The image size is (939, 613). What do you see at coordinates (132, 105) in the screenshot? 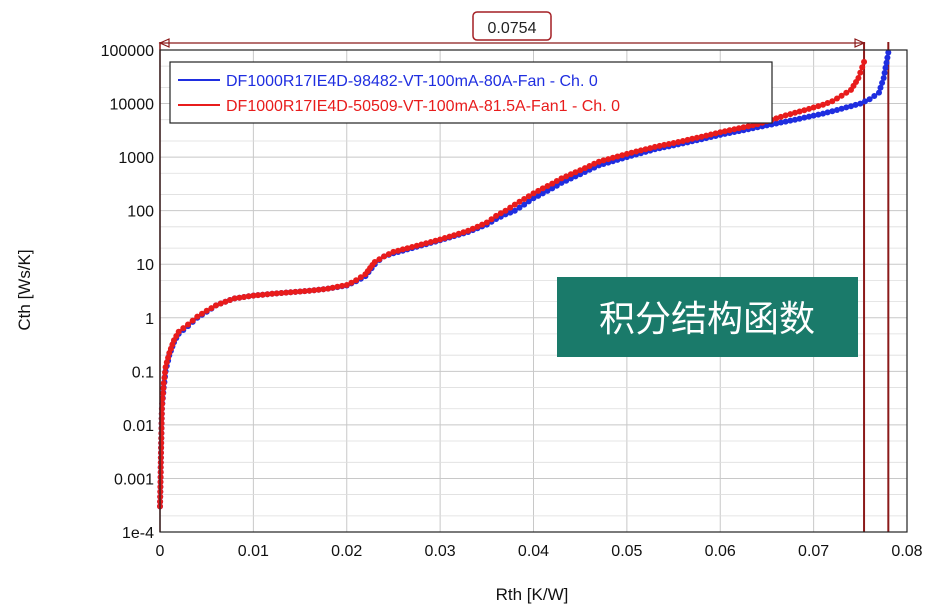
I see `y-tick-label: 10000` at bounding box center [132, 105].